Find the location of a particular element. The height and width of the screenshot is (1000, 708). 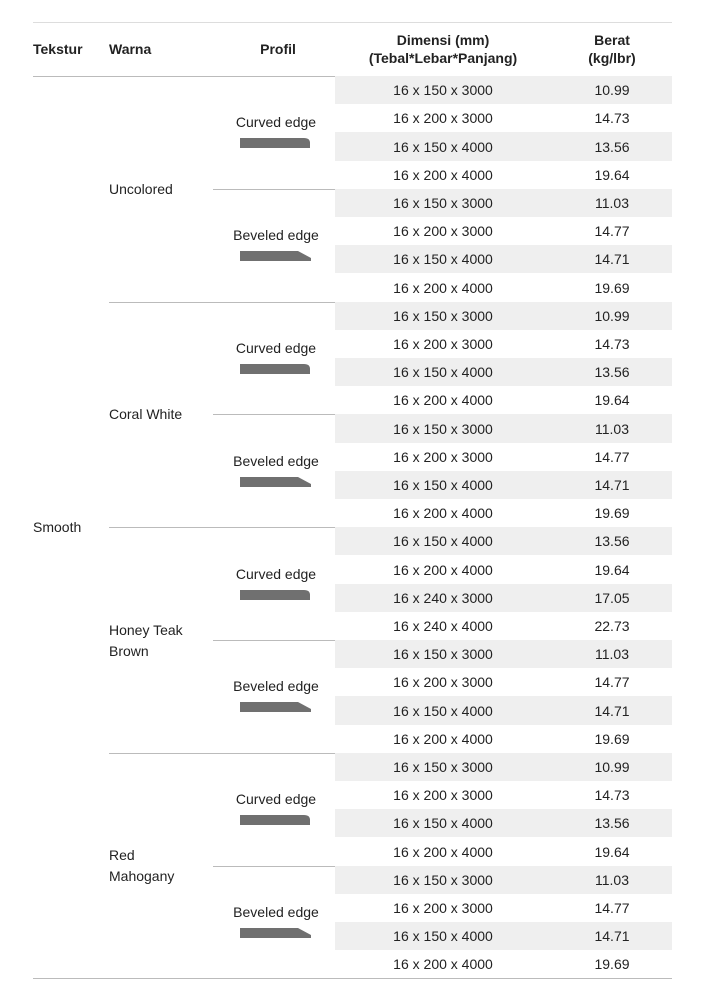

dimension: 16 x 240 x 4000 is located at coordinates (443, 625).